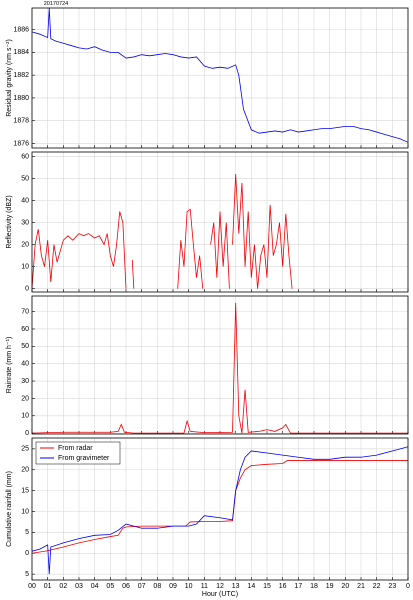  I want to click on y-tick-label: 70, so click(25, 311).